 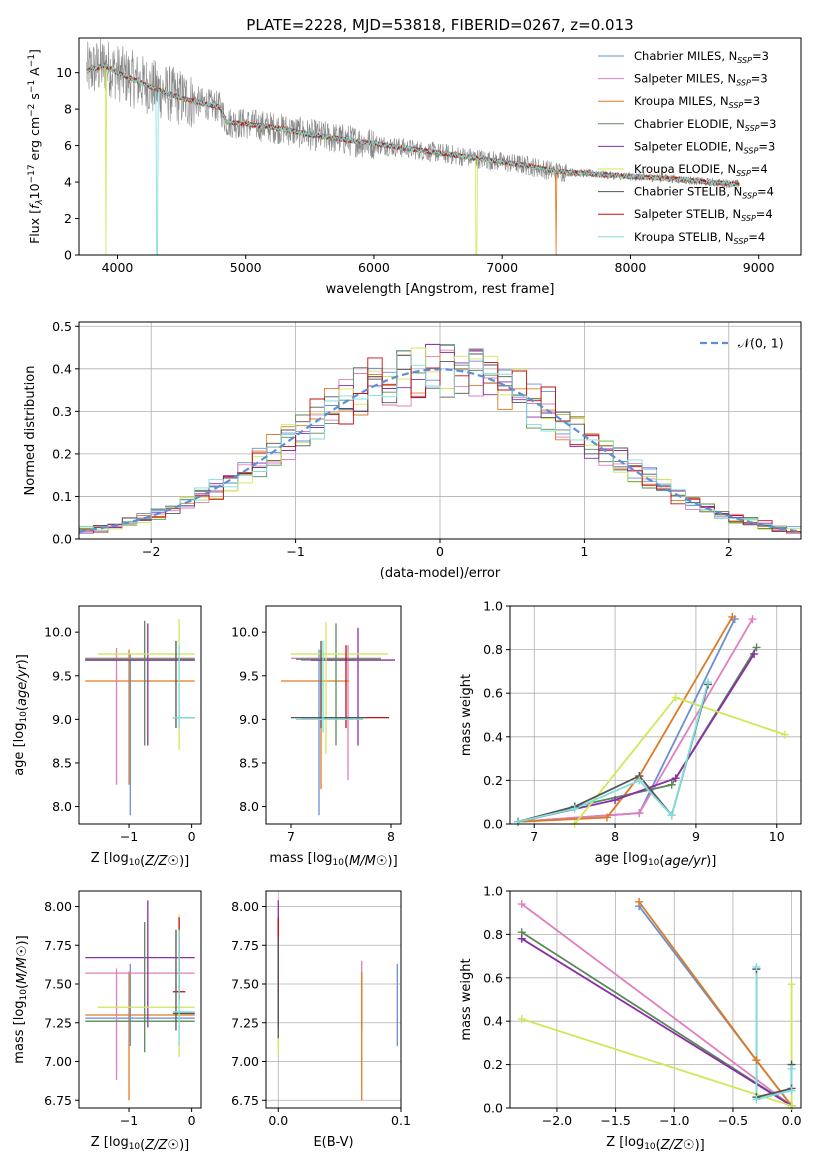 What do you see at coordinates (413, 113) in the screenshot?
I see `data-spectrum-line` at bounding box center [413, 113].